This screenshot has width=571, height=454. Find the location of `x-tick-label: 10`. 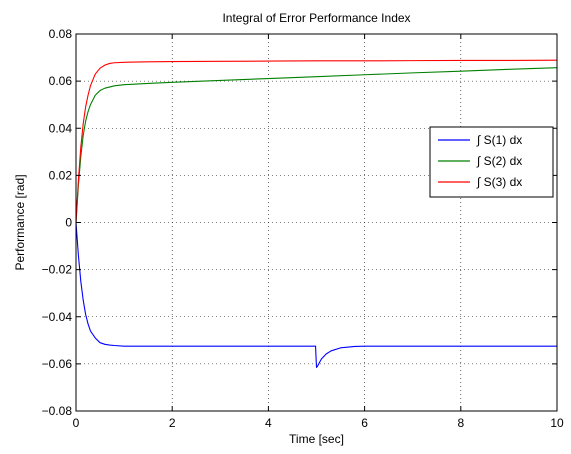

x-tick-label: 10 is located at coordinates (557, 423).